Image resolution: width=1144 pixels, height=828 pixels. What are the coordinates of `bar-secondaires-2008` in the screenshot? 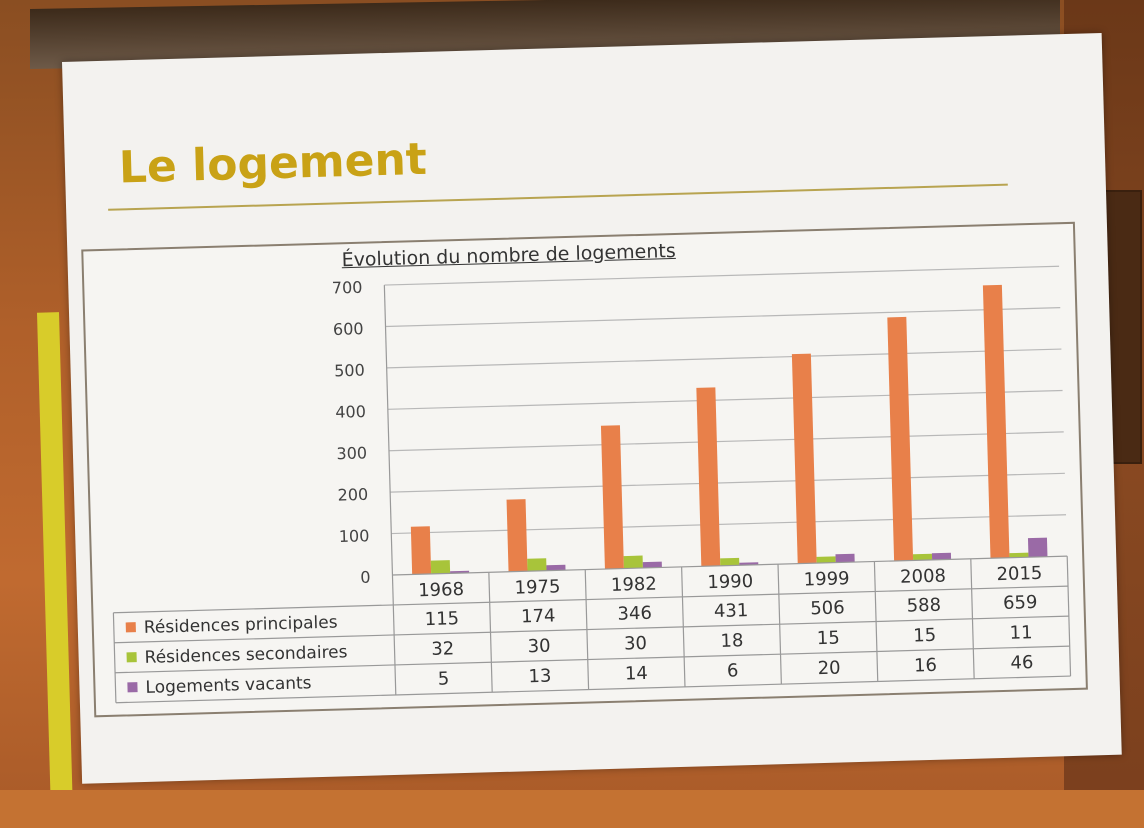 It's located at (922, 557).